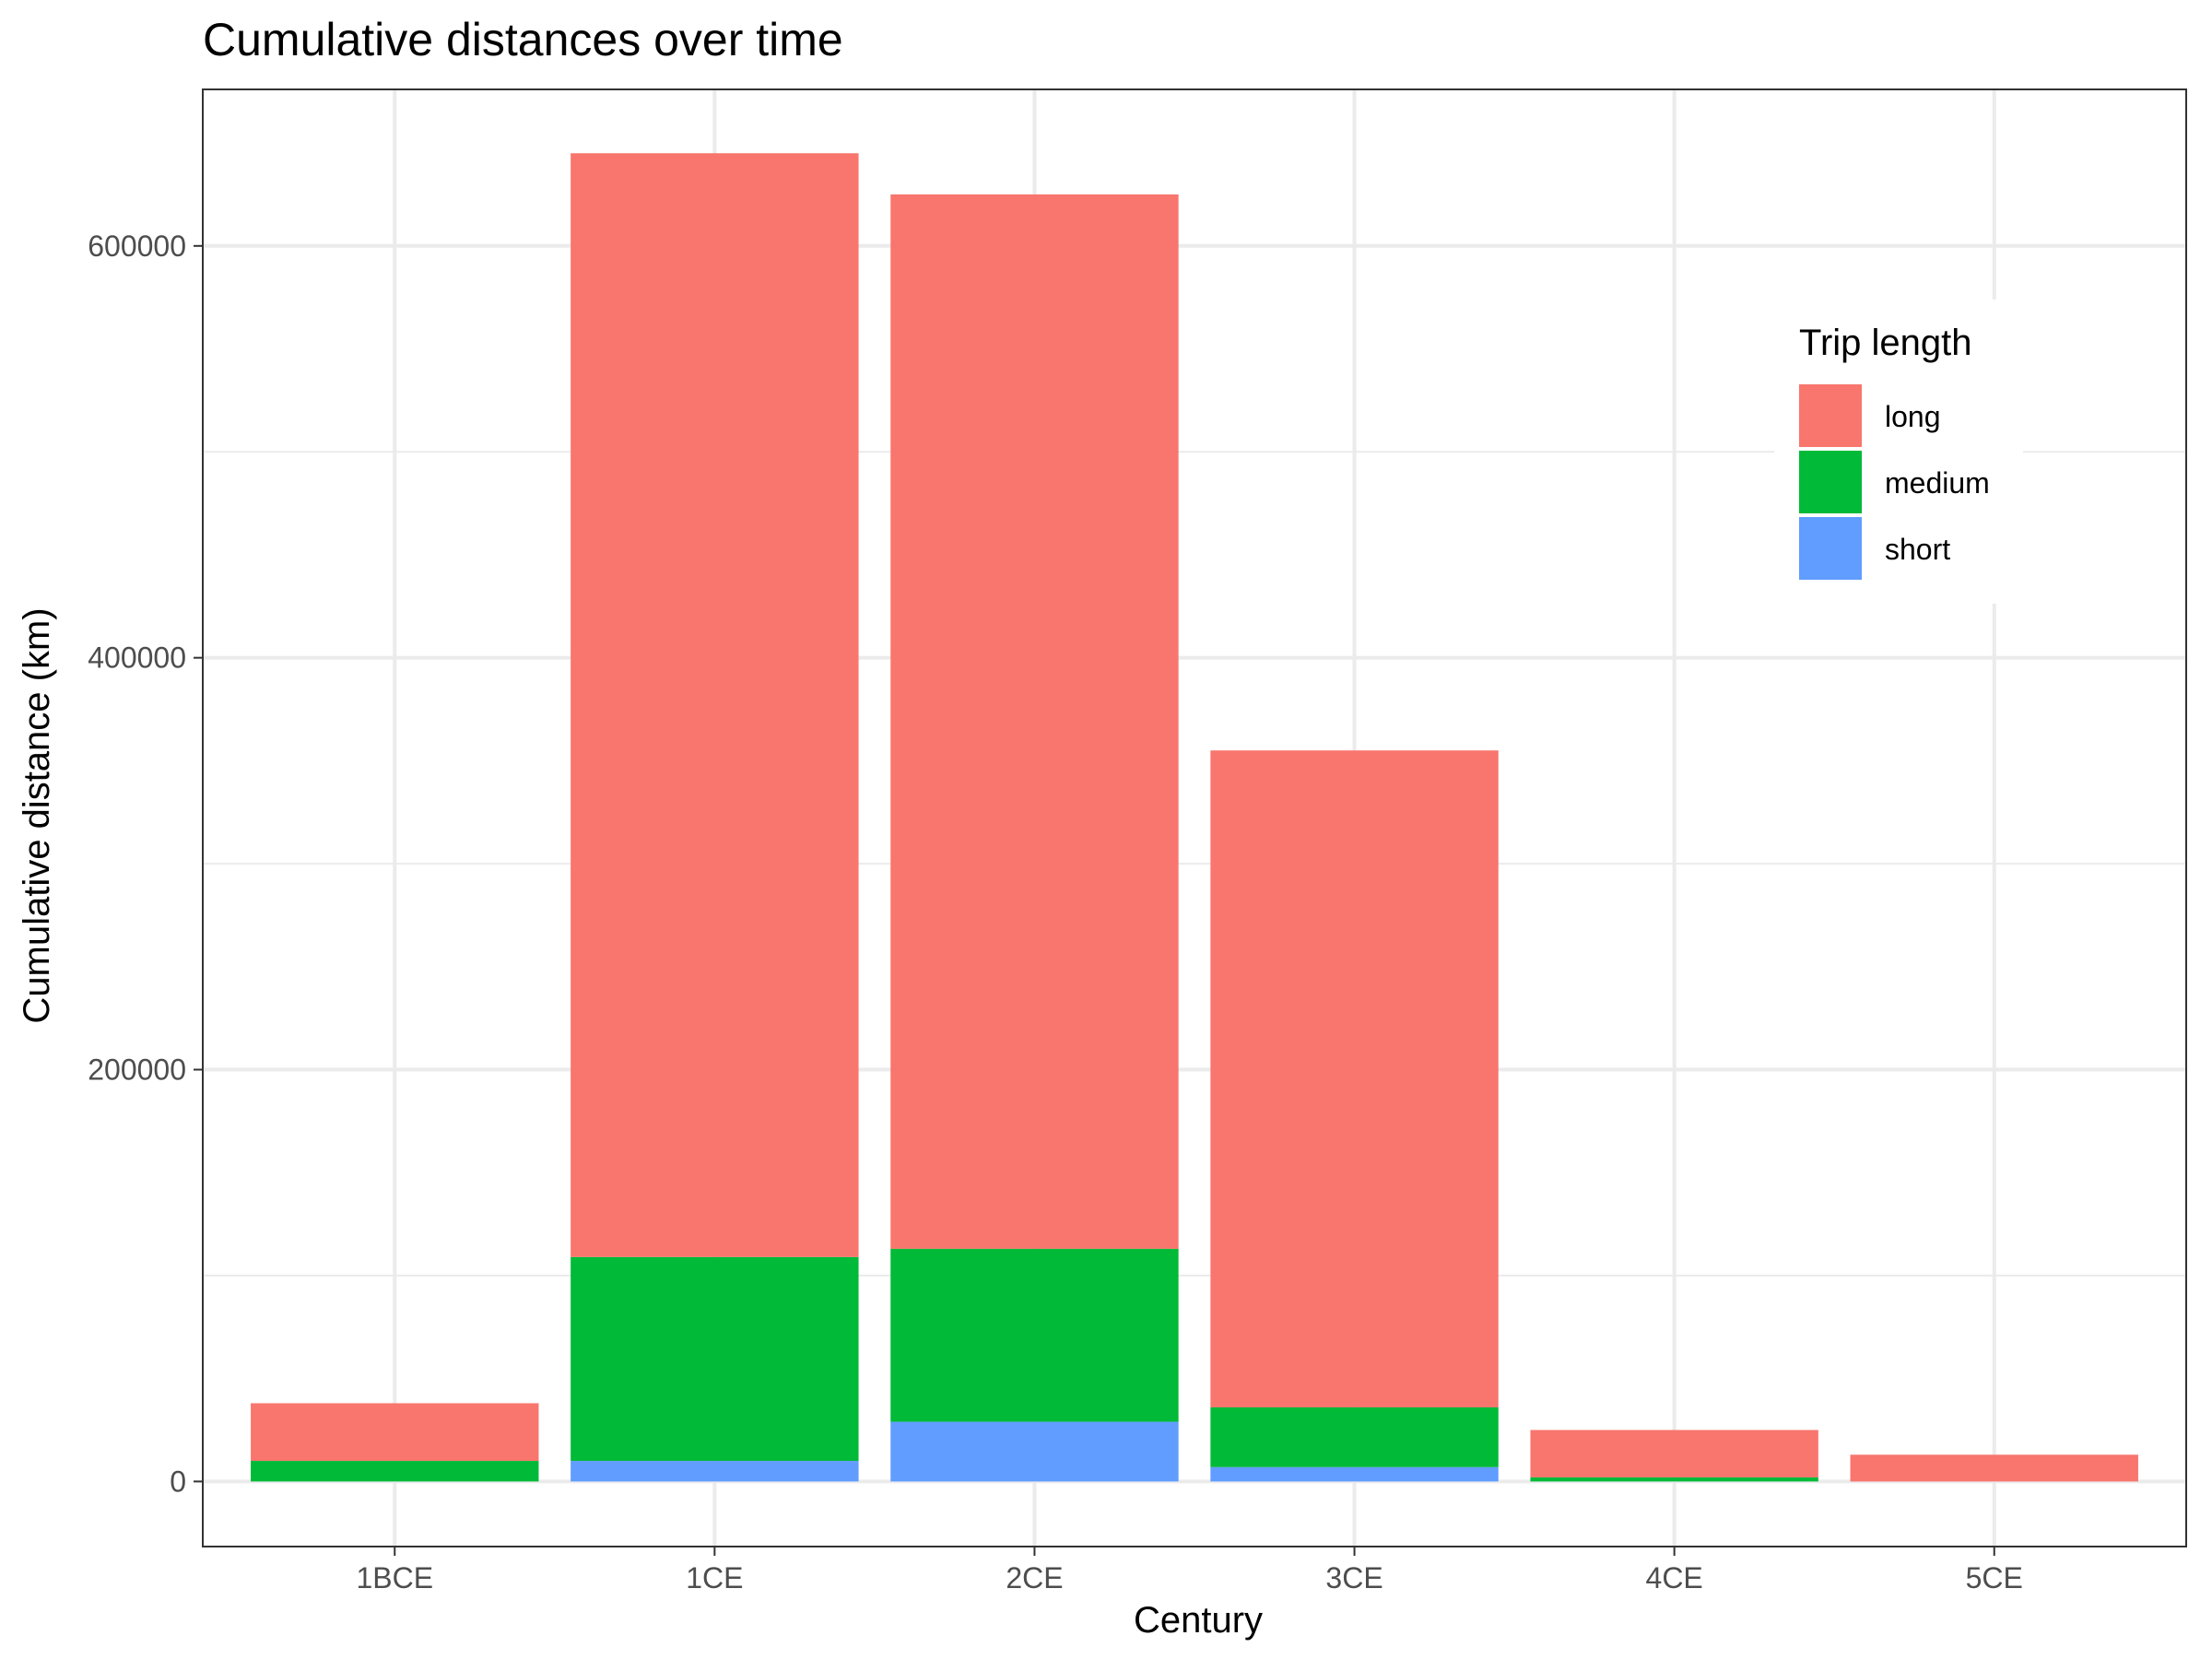  I want to click on bar-medium-1CE, so click(715, 1359).